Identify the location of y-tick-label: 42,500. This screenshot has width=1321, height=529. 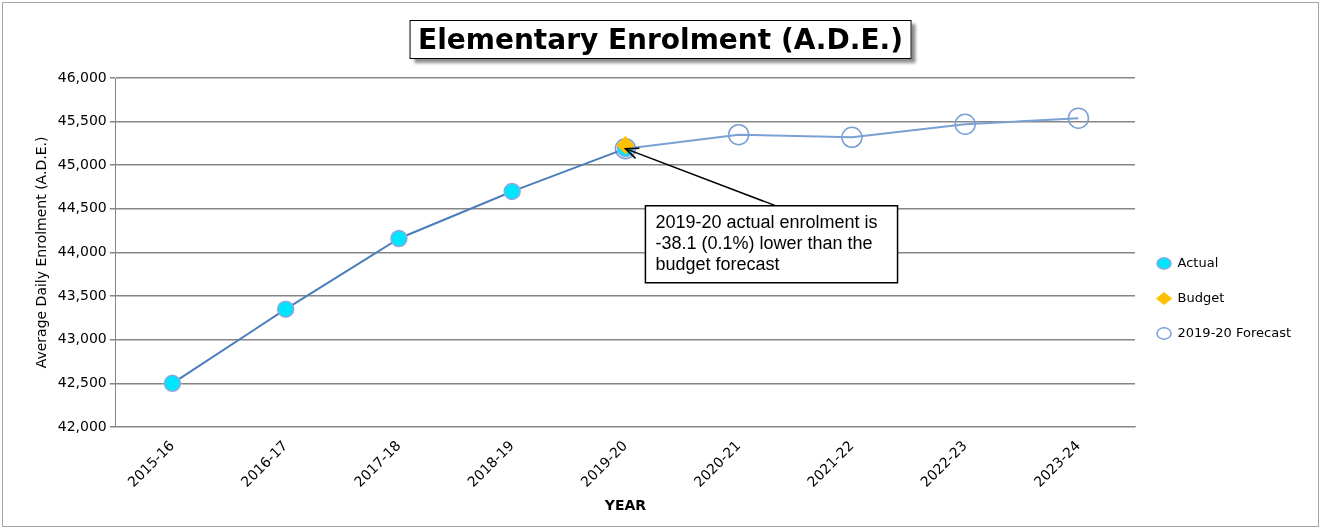
(82, 381).